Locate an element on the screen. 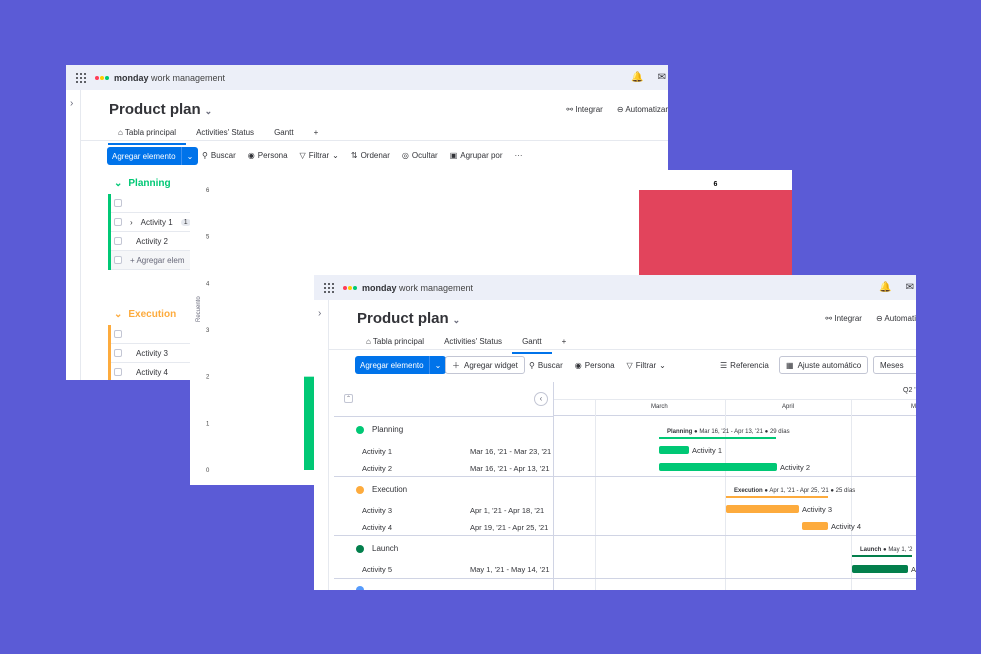 This screenshot has height=654, width=981. gantt-group-execution: Execution is located at coordinates (381, 489).